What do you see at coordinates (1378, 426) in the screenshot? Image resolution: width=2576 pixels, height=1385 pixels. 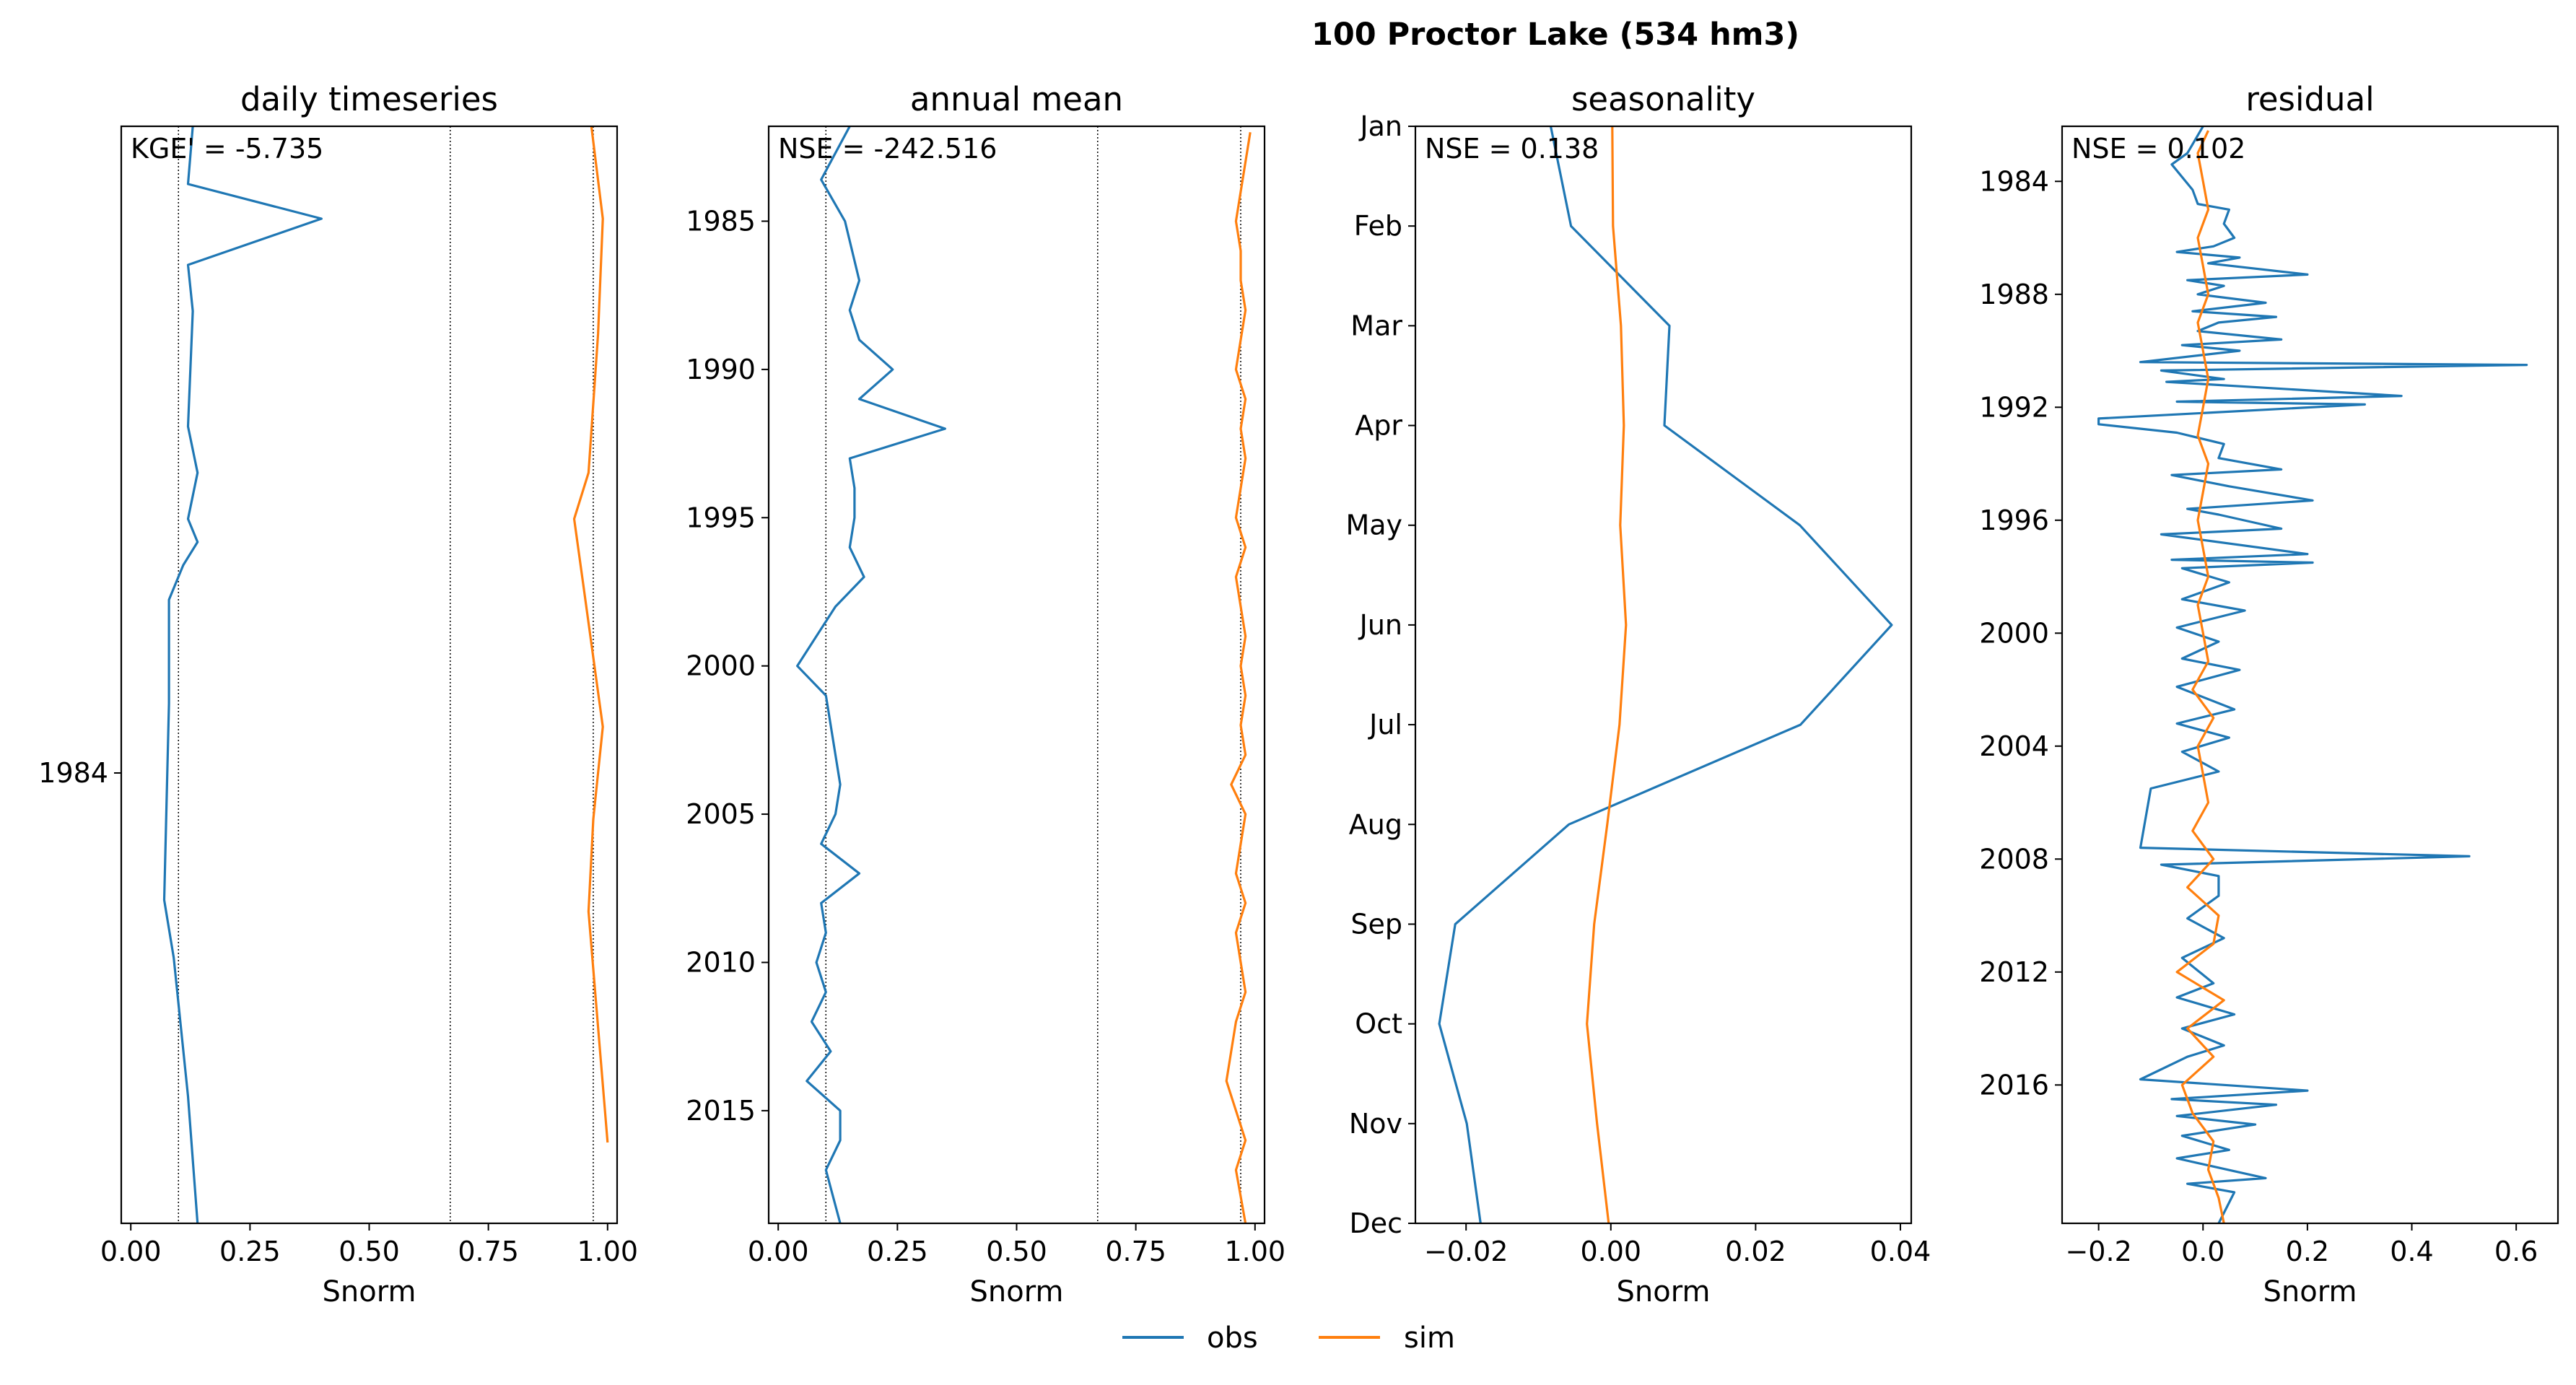 I see `y-tick-label: Apr` at bounding box center [1378, 426].